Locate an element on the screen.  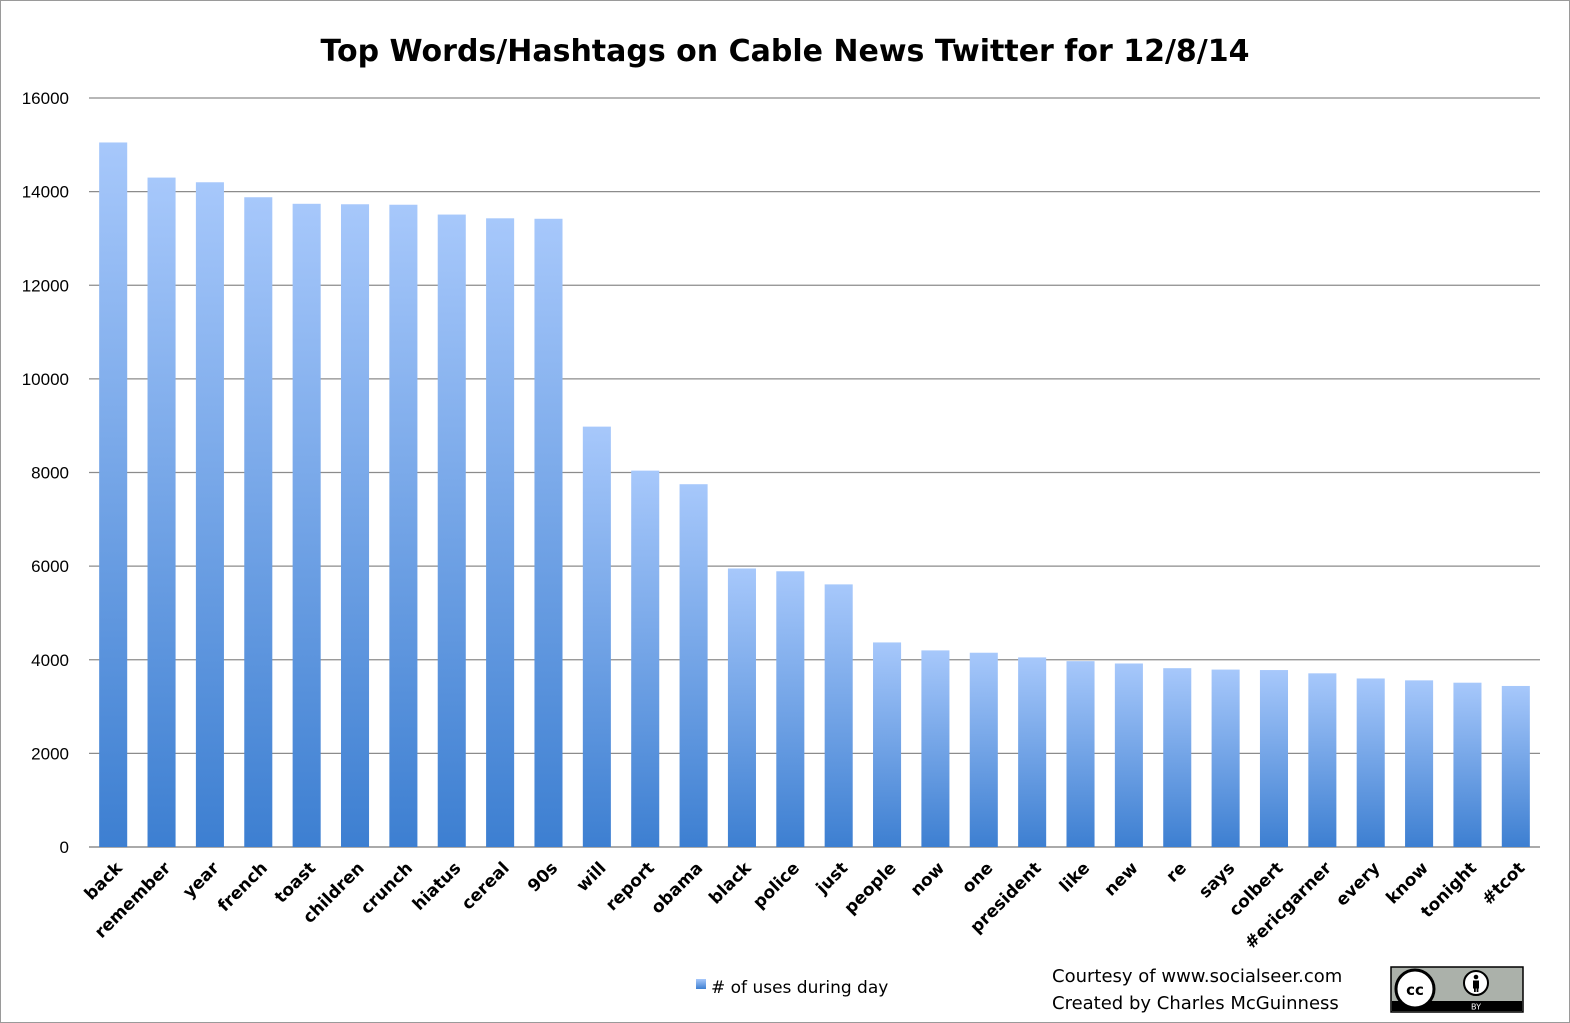
y-tick-label: 6000 is located at coordinates (50, 566).